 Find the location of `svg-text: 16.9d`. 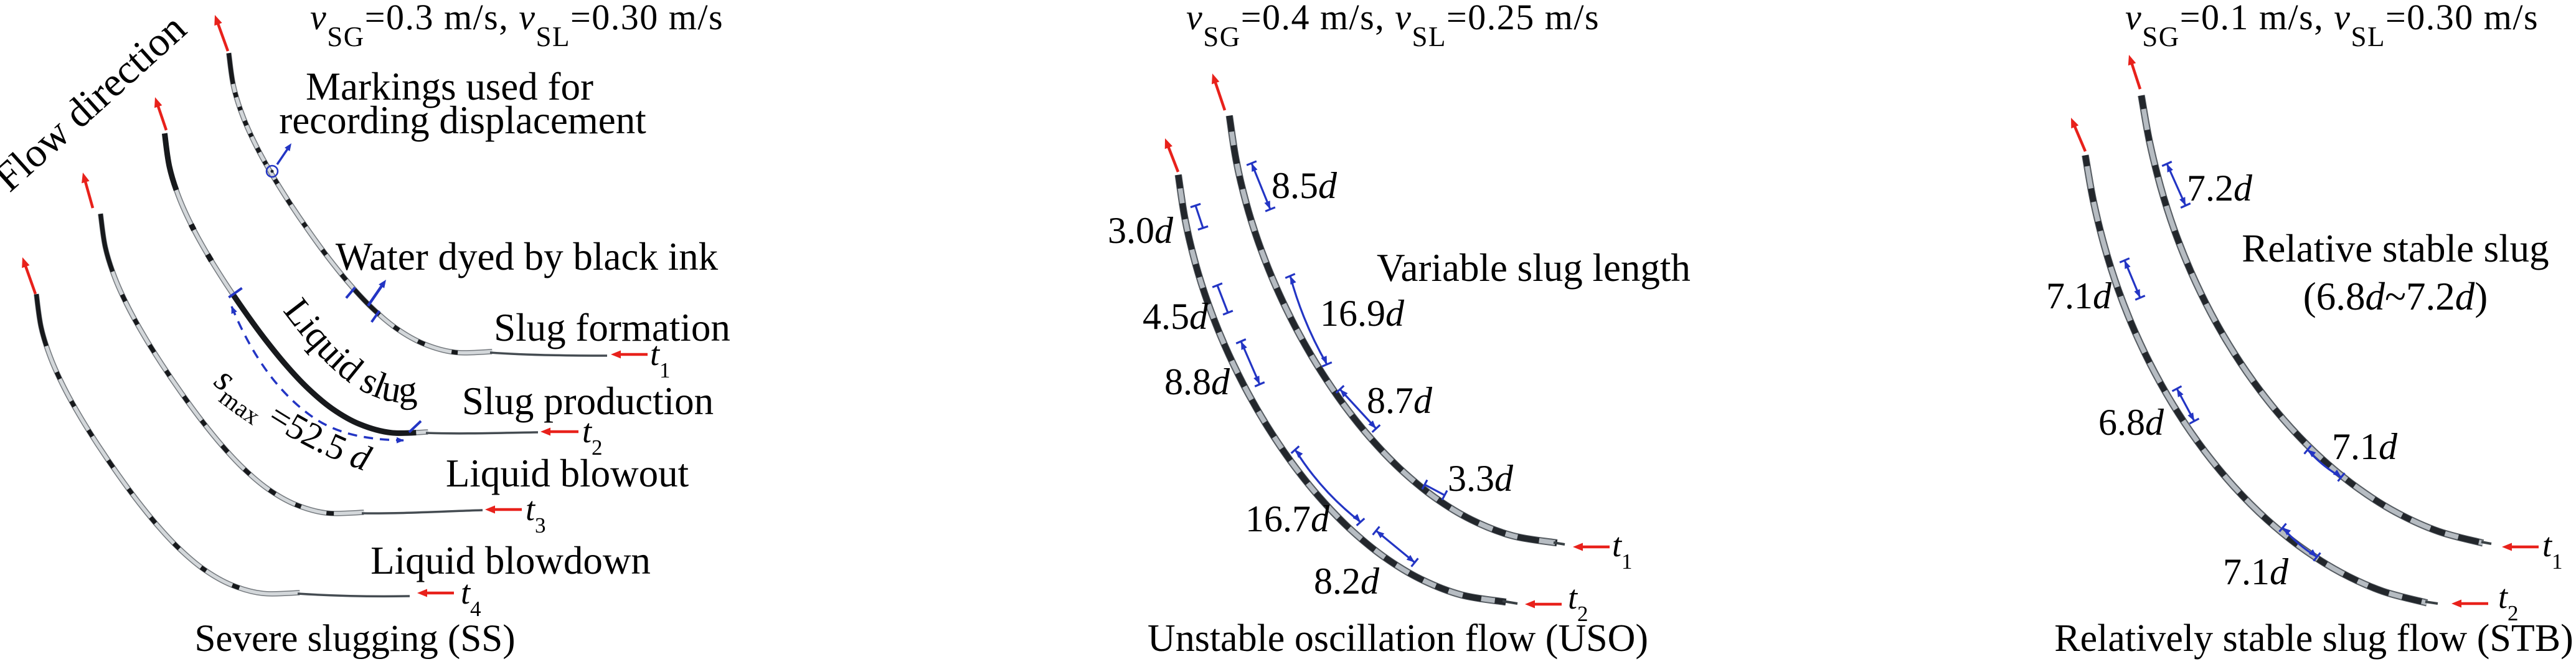

svg-text: 16.9d is located at coordinates (1362, 313).